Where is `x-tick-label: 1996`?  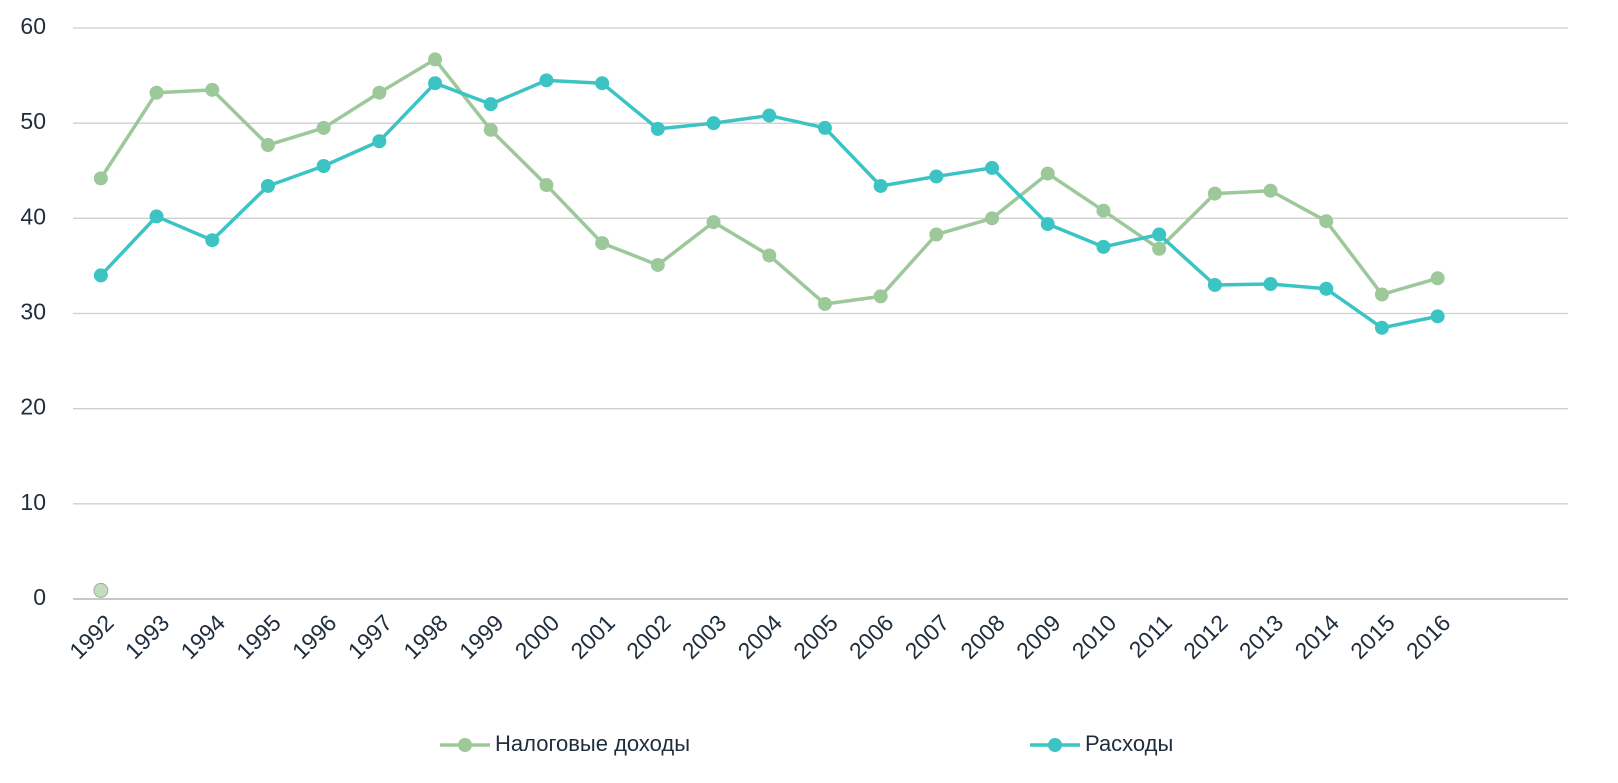
x-tick-label: 1996 is located at coordinates (314, 636).